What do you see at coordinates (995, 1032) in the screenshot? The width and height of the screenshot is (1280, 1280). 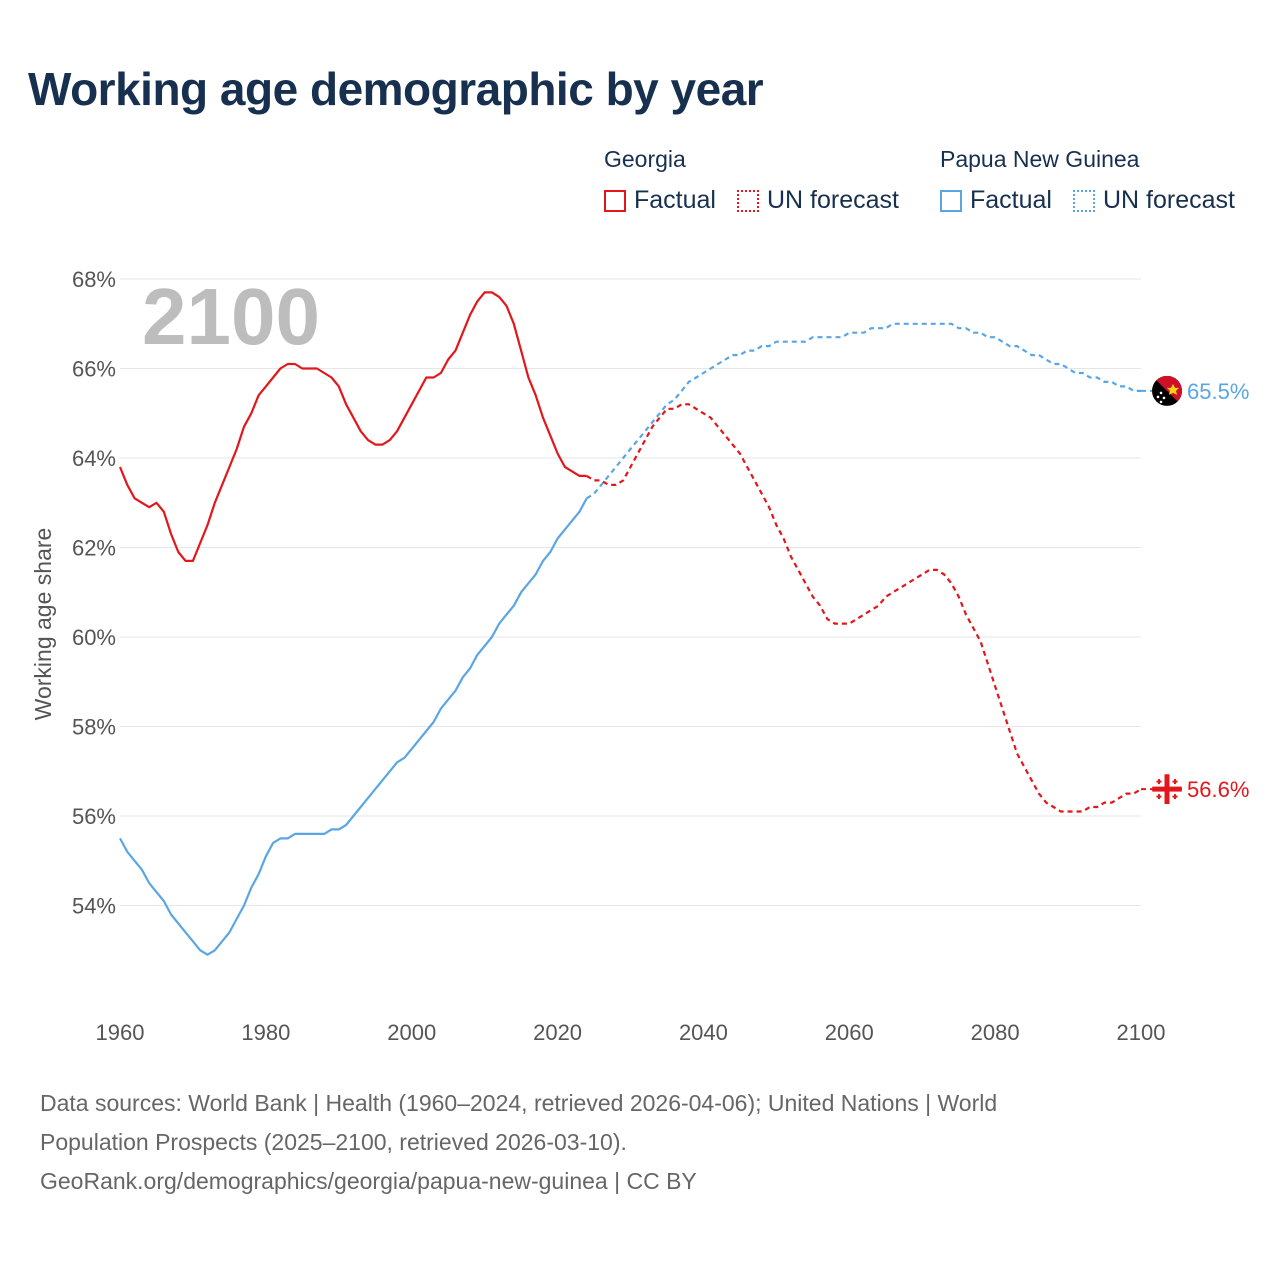 I see `x-tick-label: 2080` at bounding box center [995, 1032].